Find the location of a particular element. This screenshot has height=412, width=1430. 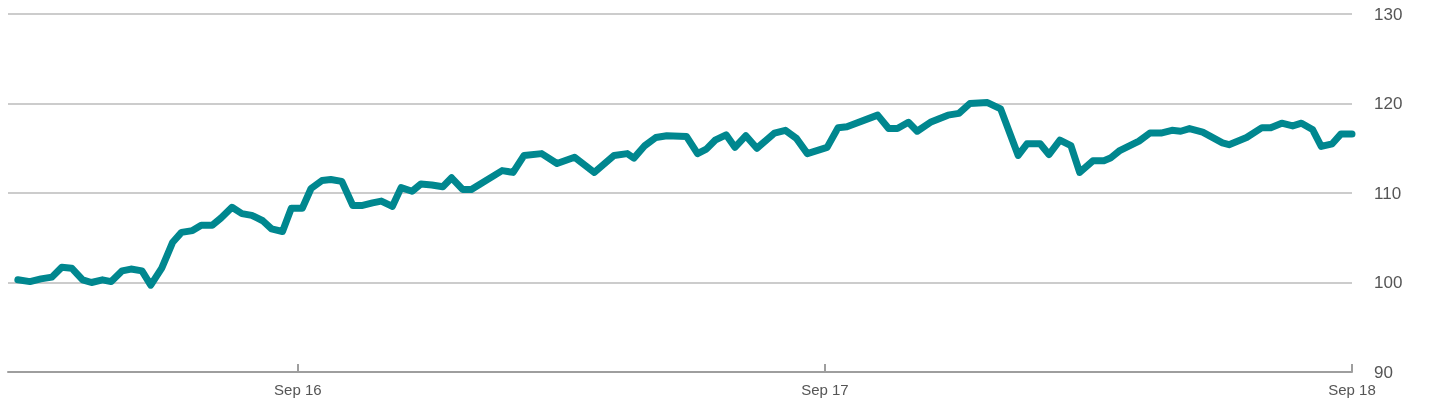

x-tick-label: Sep 16 is located at coordinates (298, 389).